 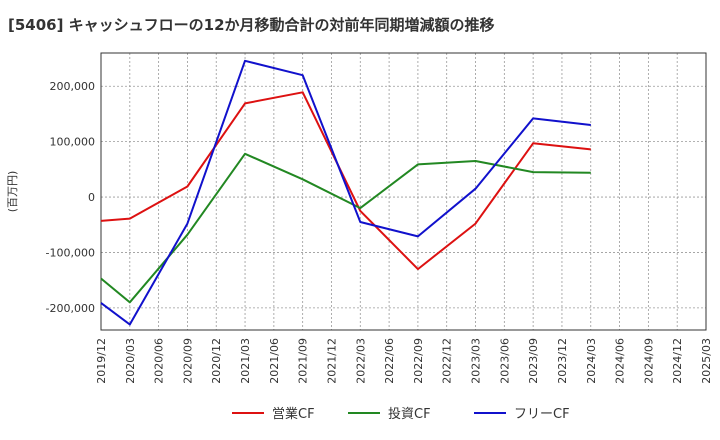 What do you see at coordinates (91, 197) in the screenshot?
I see `y-tick-label: 0` at bounding box center [91, 197].